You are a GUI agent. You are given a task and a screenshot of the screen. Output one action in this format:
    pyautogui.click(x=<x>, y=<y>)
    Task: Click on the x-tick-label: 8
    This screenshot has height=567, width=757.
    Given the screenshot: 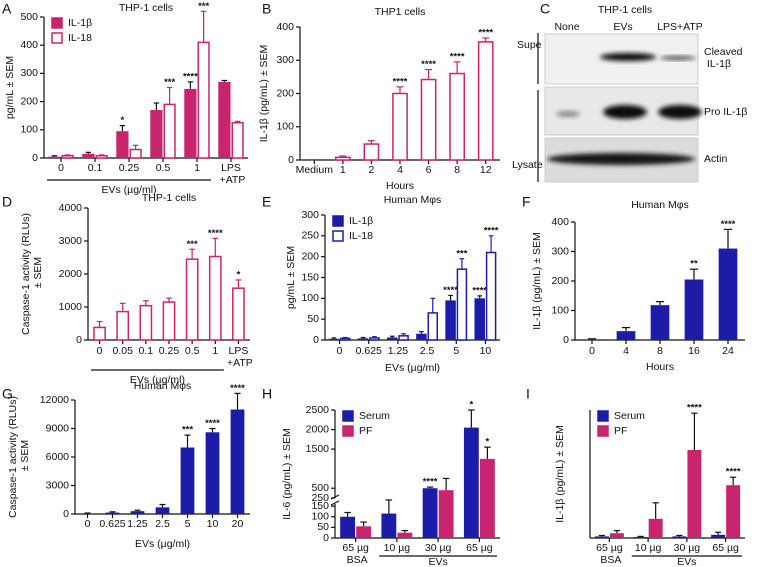 What is the action you would take?
    pyautogui.click(x=457, y=170)
    